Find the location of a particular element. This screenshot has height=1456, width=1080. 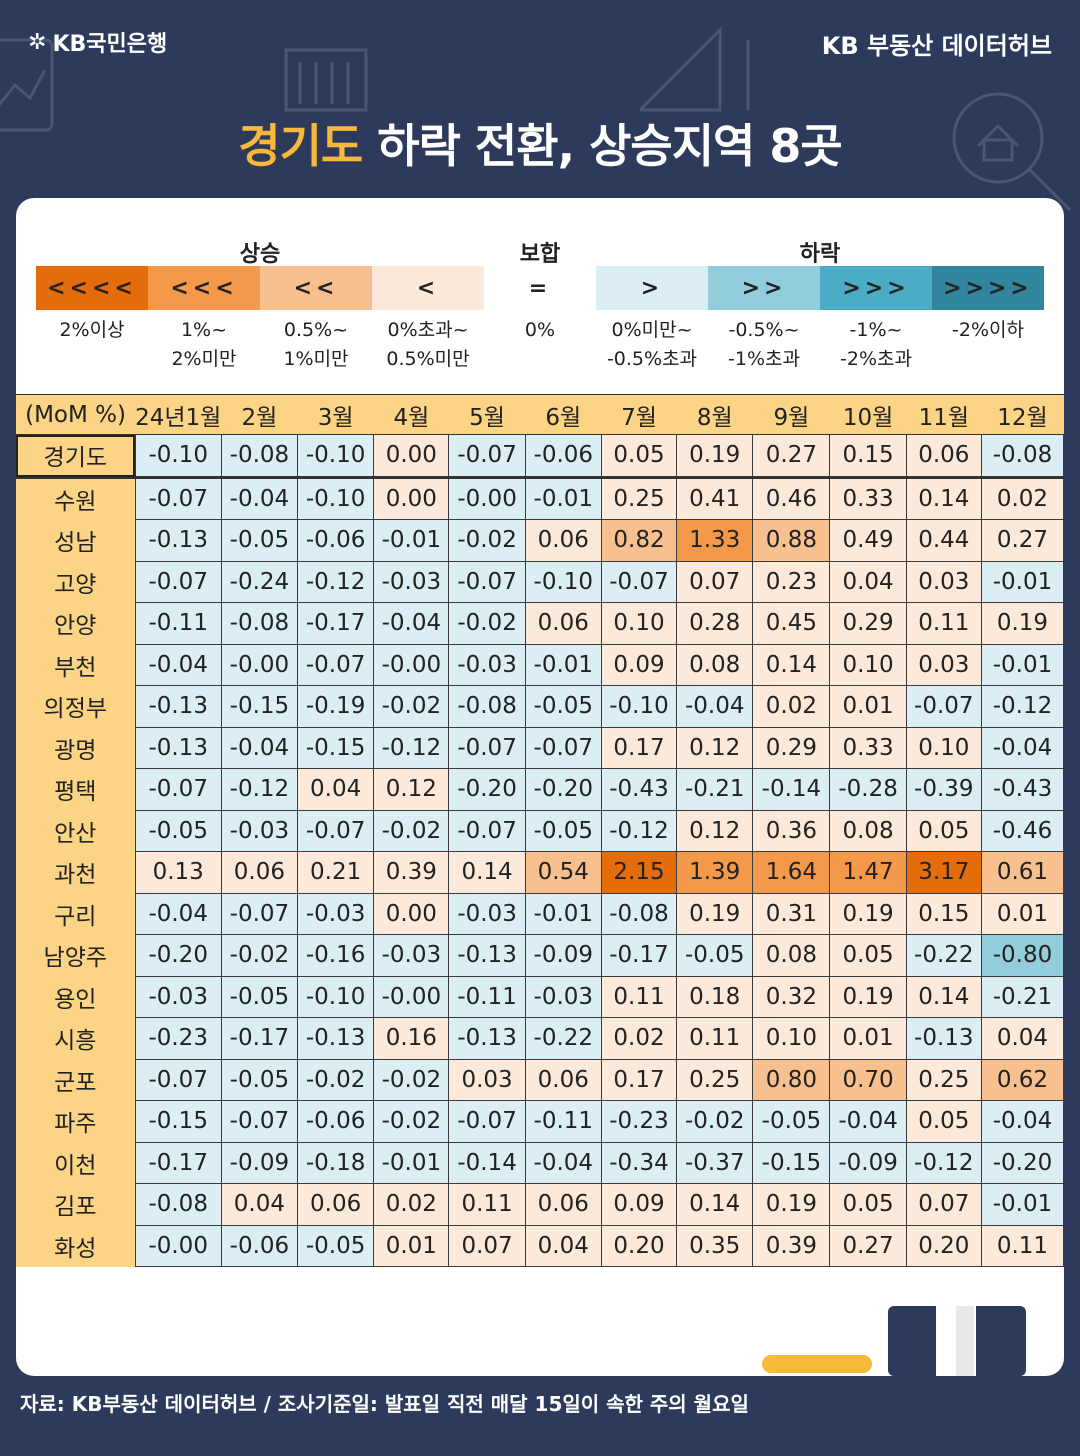

heatmap-cell: -0.20 is located at coordinates (1022, 1162).